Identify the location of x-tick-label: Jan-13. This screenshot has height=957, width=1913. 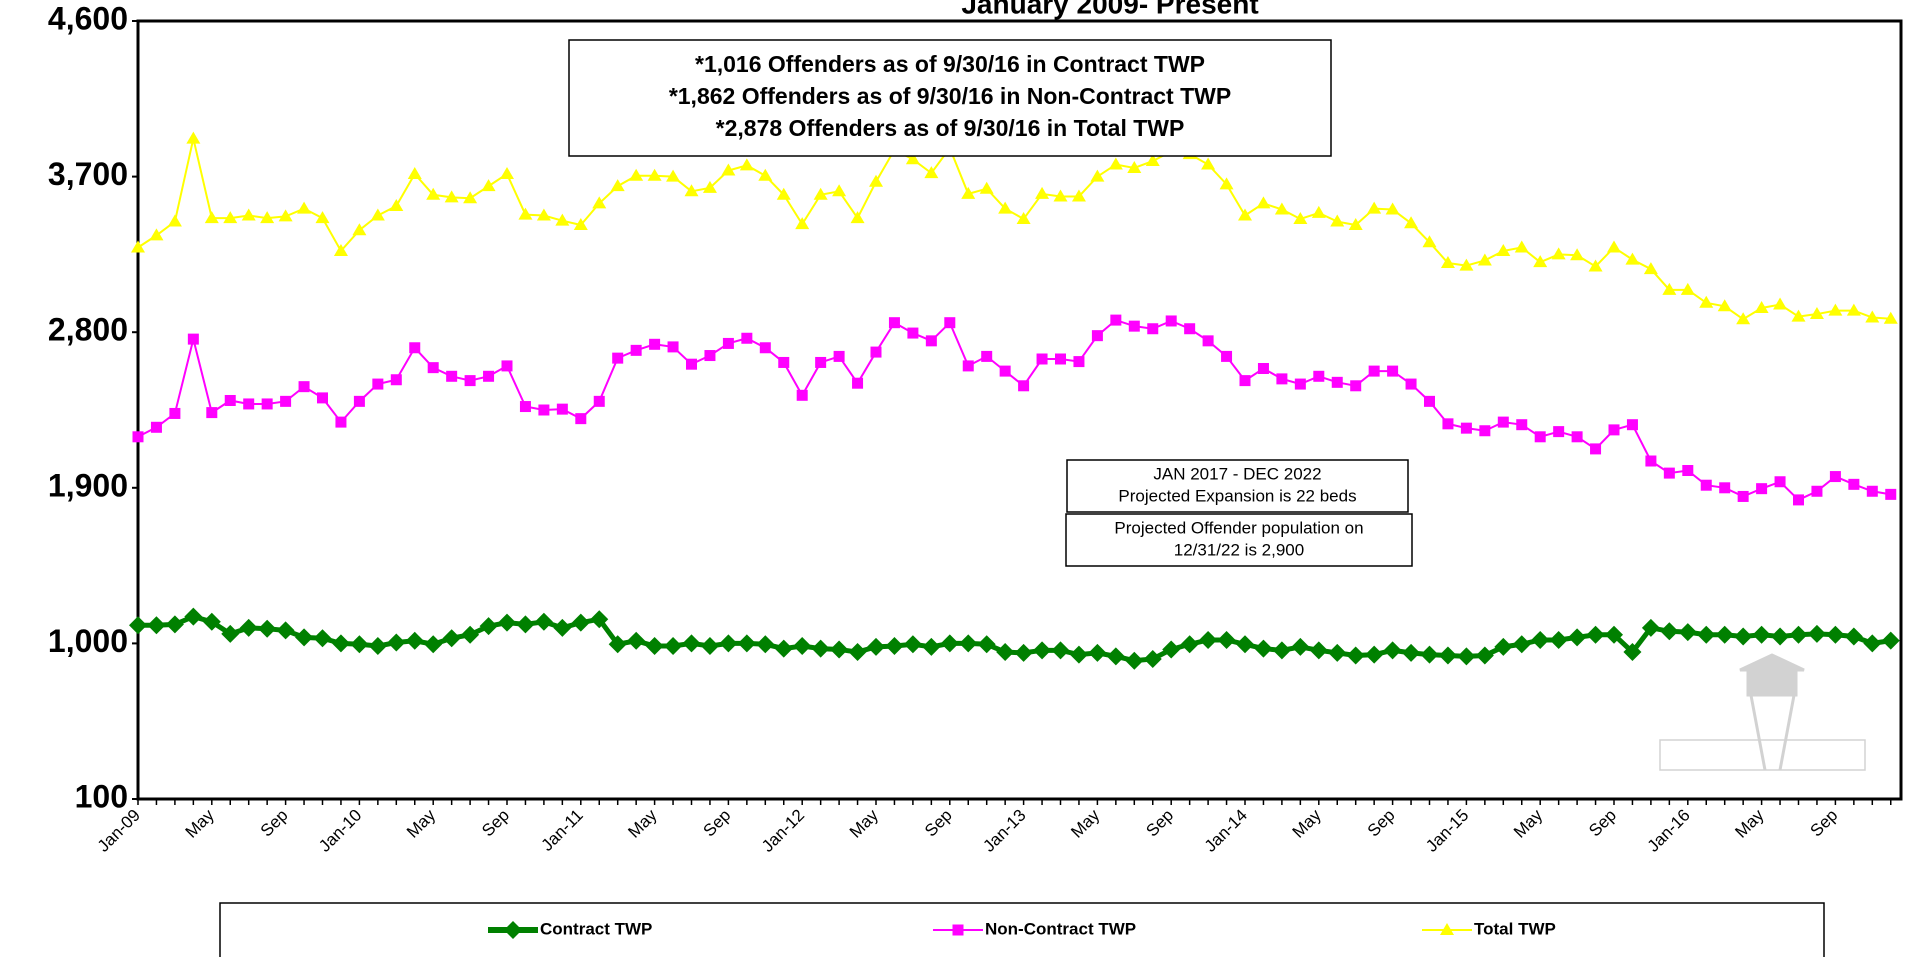
(1004, 831).